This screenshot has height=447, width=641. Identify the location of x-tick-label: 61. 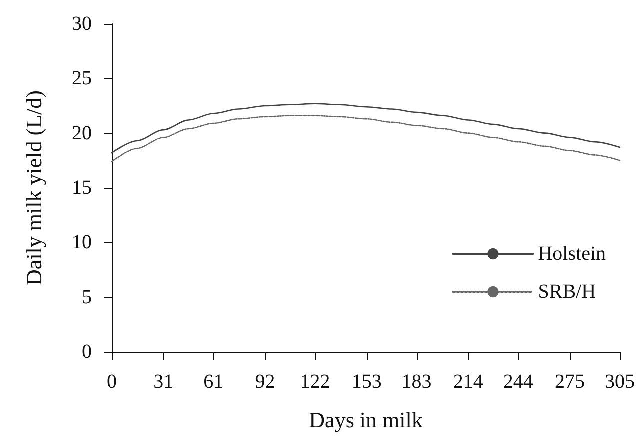
(214, 382).